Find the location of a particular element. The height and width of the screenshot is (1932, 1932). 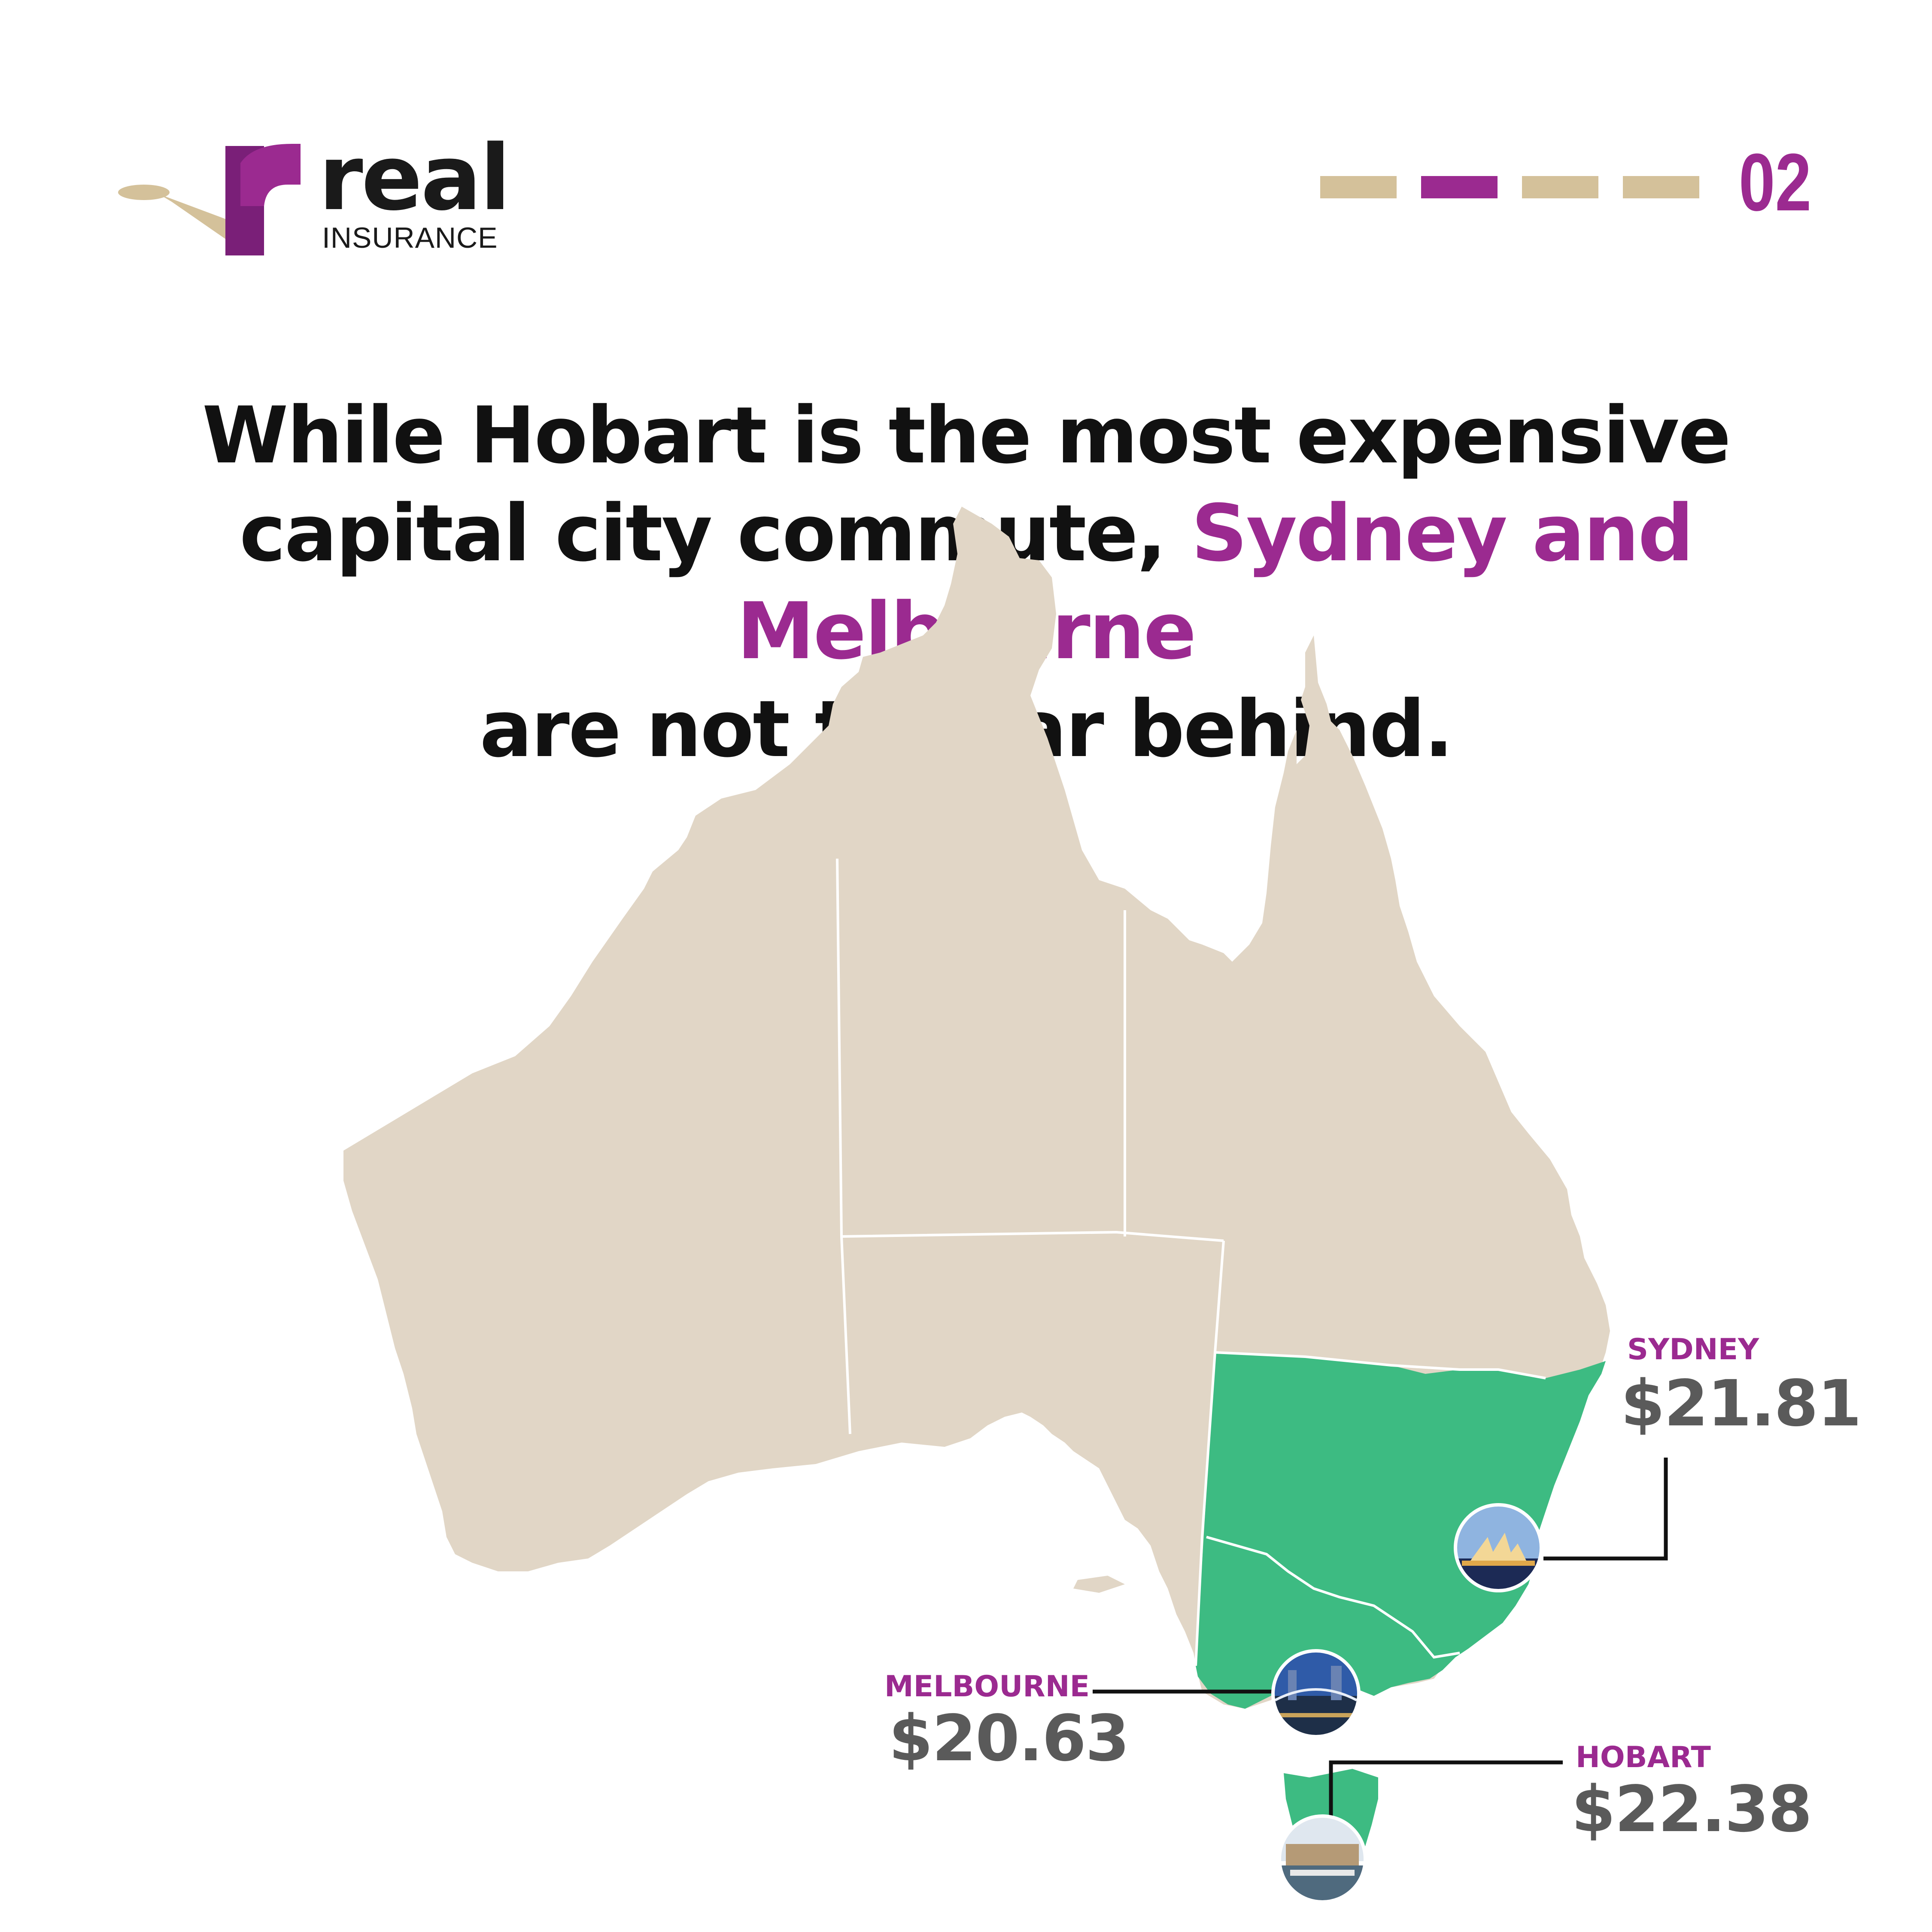

logo-wordmark: real is located at coordinates (415, 178).